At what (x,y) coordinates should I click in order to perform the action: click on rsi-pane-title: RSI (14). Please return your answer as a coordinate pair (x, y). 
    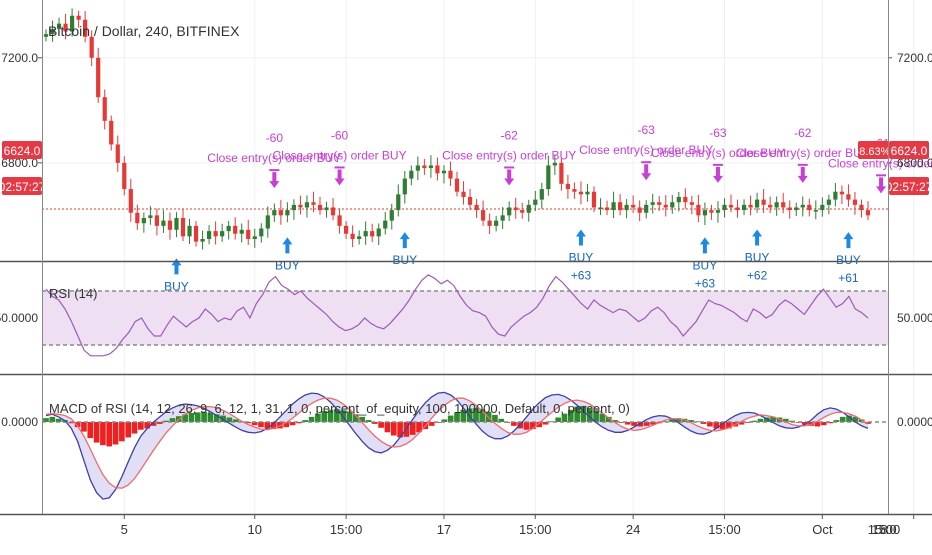
    Looking at the image, I should click on (73, 293).